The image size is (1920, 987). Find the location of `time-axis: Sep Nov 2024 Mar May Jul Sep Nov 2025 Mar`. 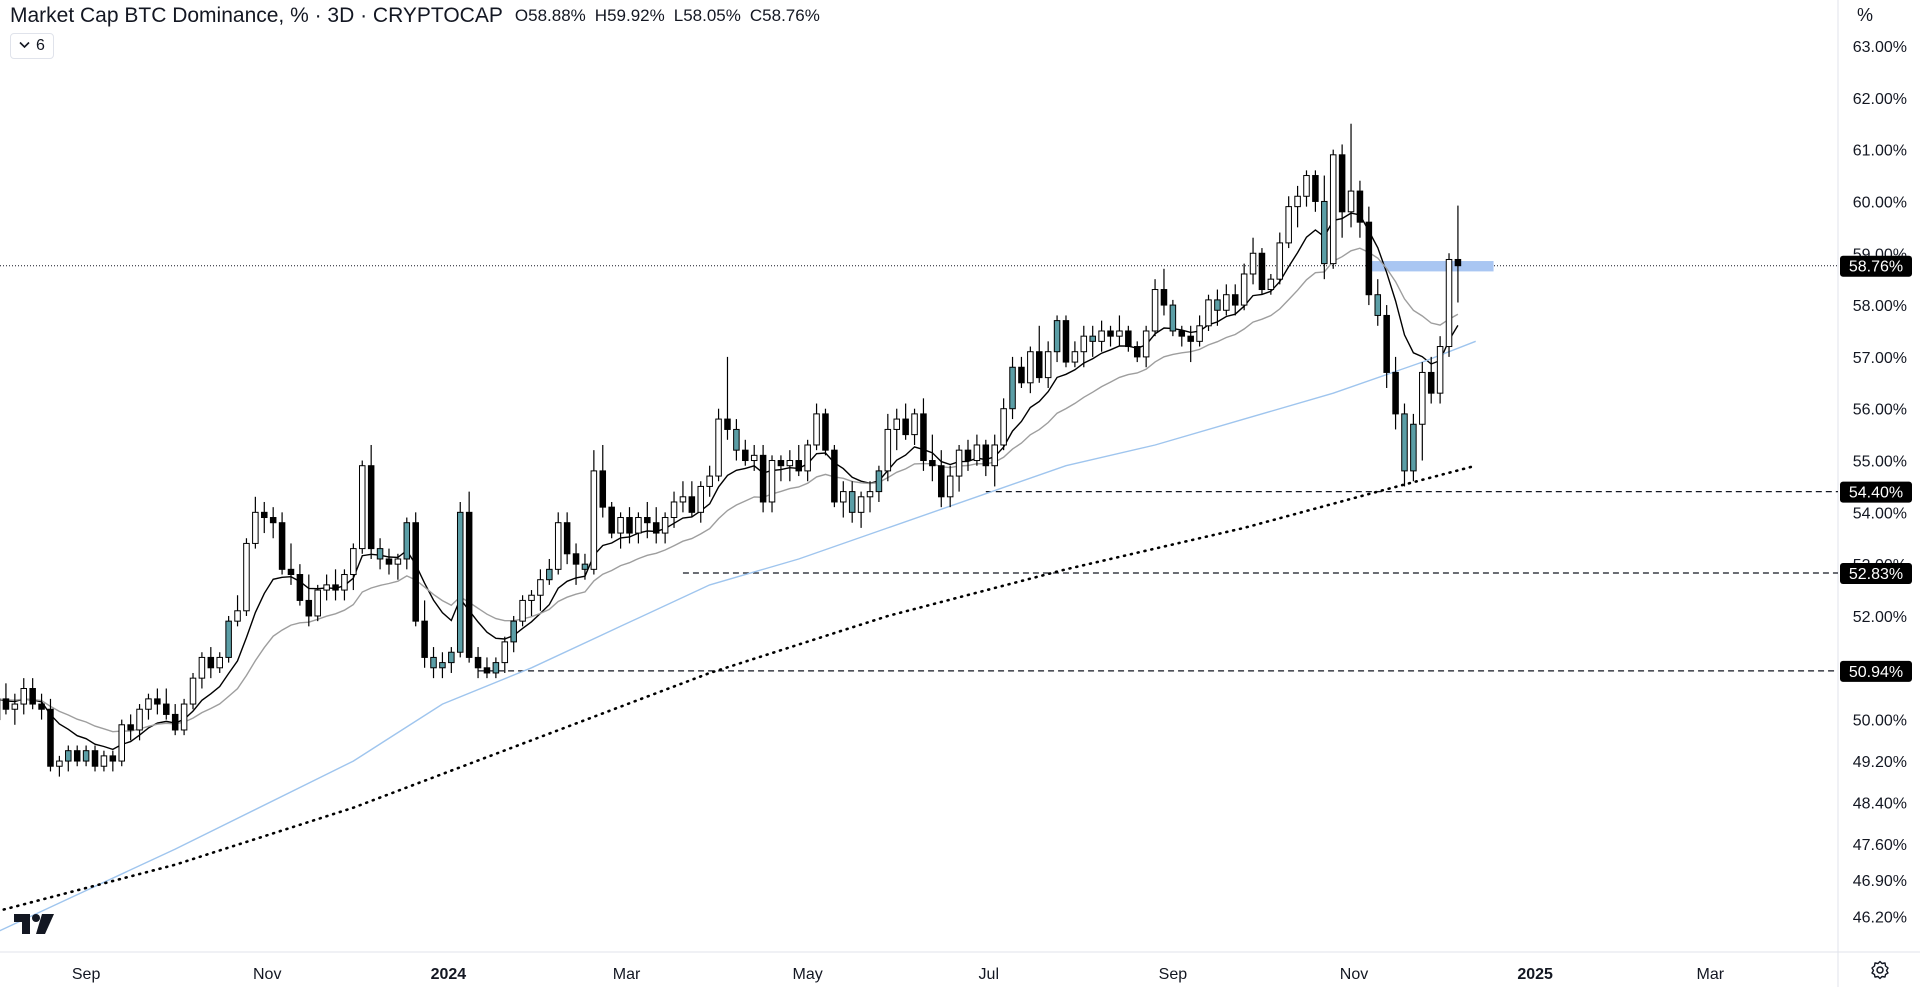

time-axis: Sep Nov 2024 Mar May Jul Sep Nov 2025 Mar is located at coordinates (898, 974).